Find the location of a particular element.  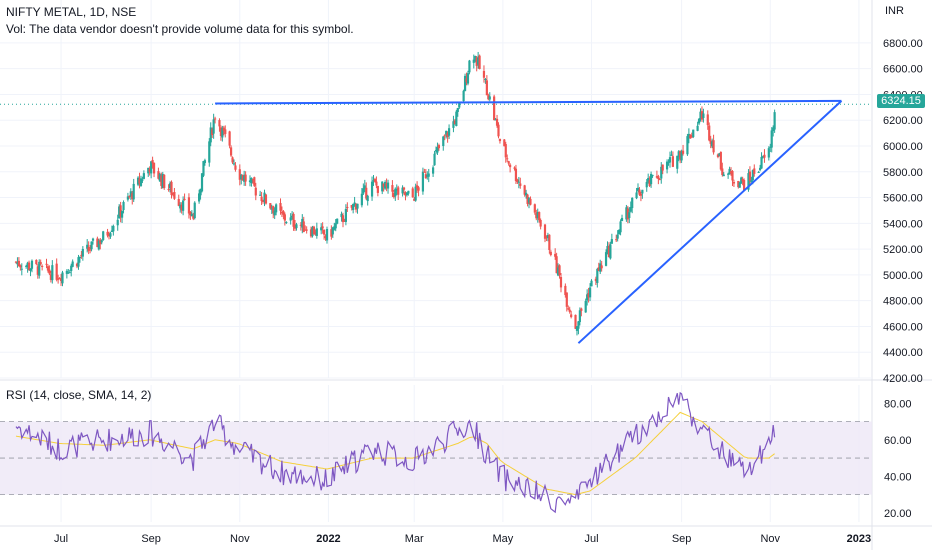

time-tick-label: Nov is located at coordinates (240, 539).